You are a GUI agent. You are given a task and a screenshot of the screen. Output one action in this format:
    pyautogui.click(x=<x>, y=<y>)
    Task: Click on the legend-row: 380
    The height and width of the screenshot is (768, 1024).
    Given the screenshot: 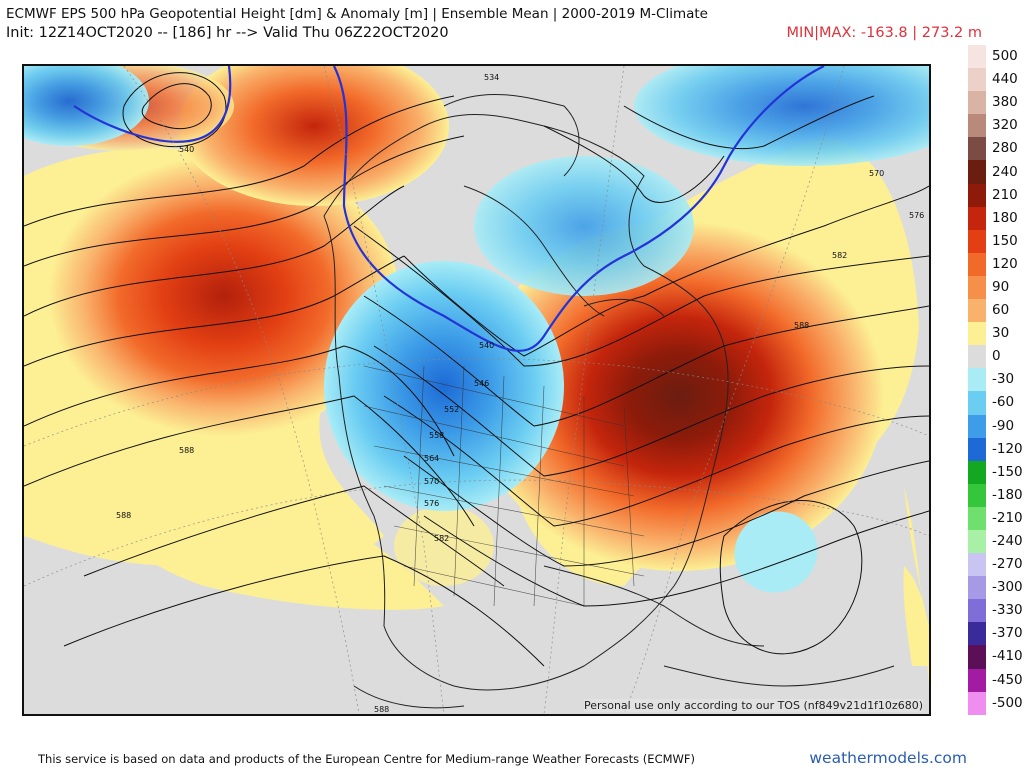 What is the action you would take?
    pyautogui.click(x=996, y=103)
    